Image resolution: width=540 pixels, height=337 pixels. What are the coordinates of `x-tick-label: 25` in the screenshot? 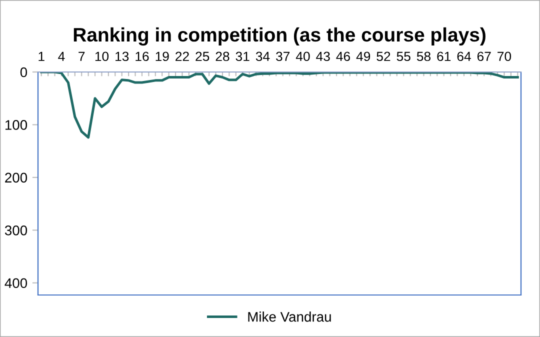 It's located at (203, 57).